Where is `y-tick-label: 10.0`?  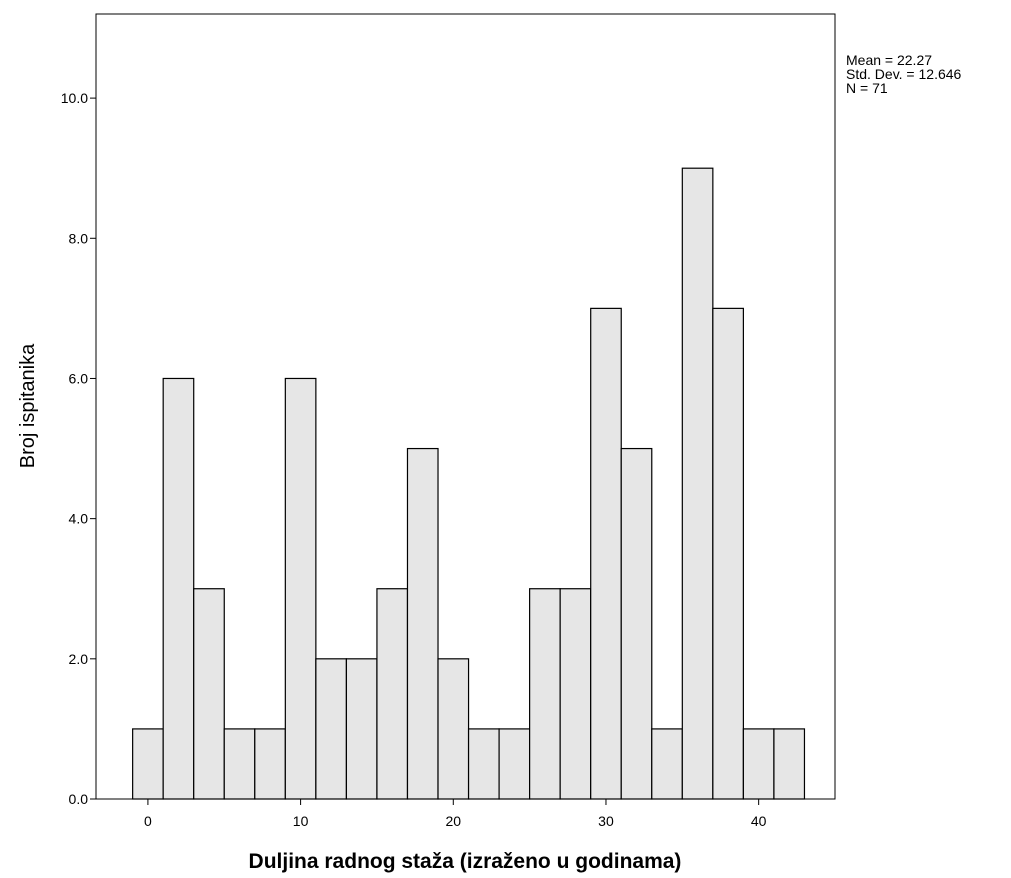 y-tick-label: 10.0 is located at coordinates (74, 98).